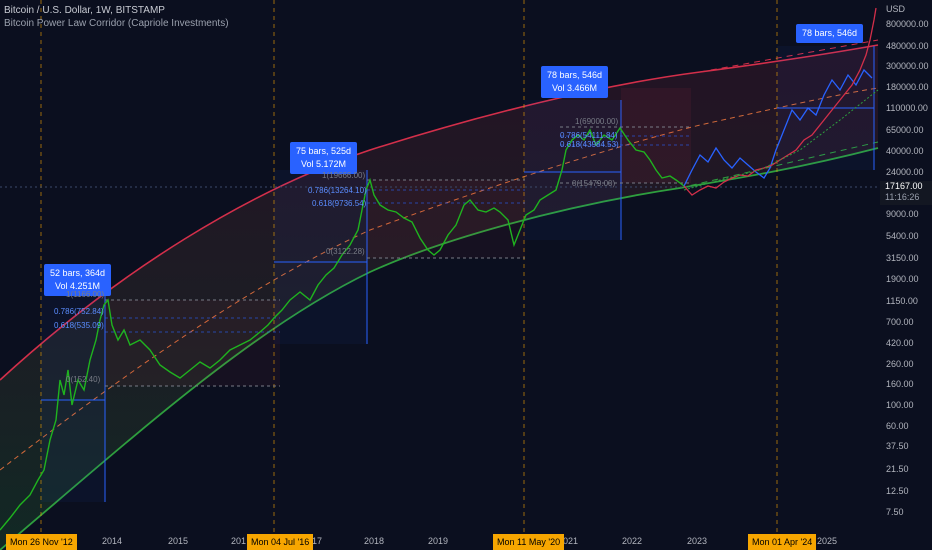 The width and height of the screenshot is (932, 550). I want to click on y-tick: 180000.00, so click(907, 87).